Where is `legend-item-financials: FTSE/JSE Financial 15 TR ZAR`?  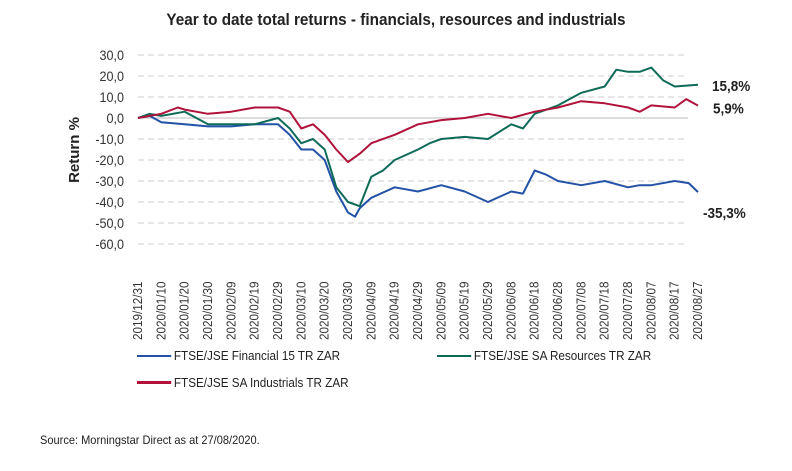
legend-item-financials: FTSE/JSE Financial 15 TR ZAR is located at coordinates (238, 355).